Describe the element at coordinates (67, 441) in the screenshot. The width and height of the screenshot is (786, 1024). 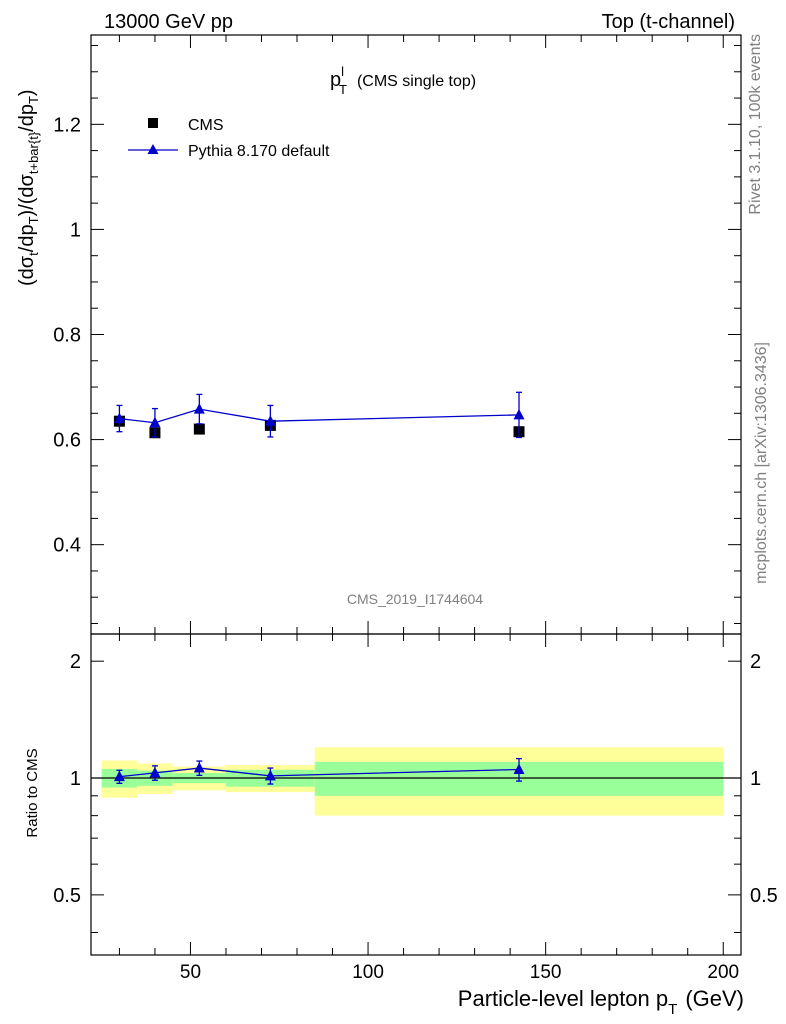
I see `y-tick-label: 0.6` at that location.